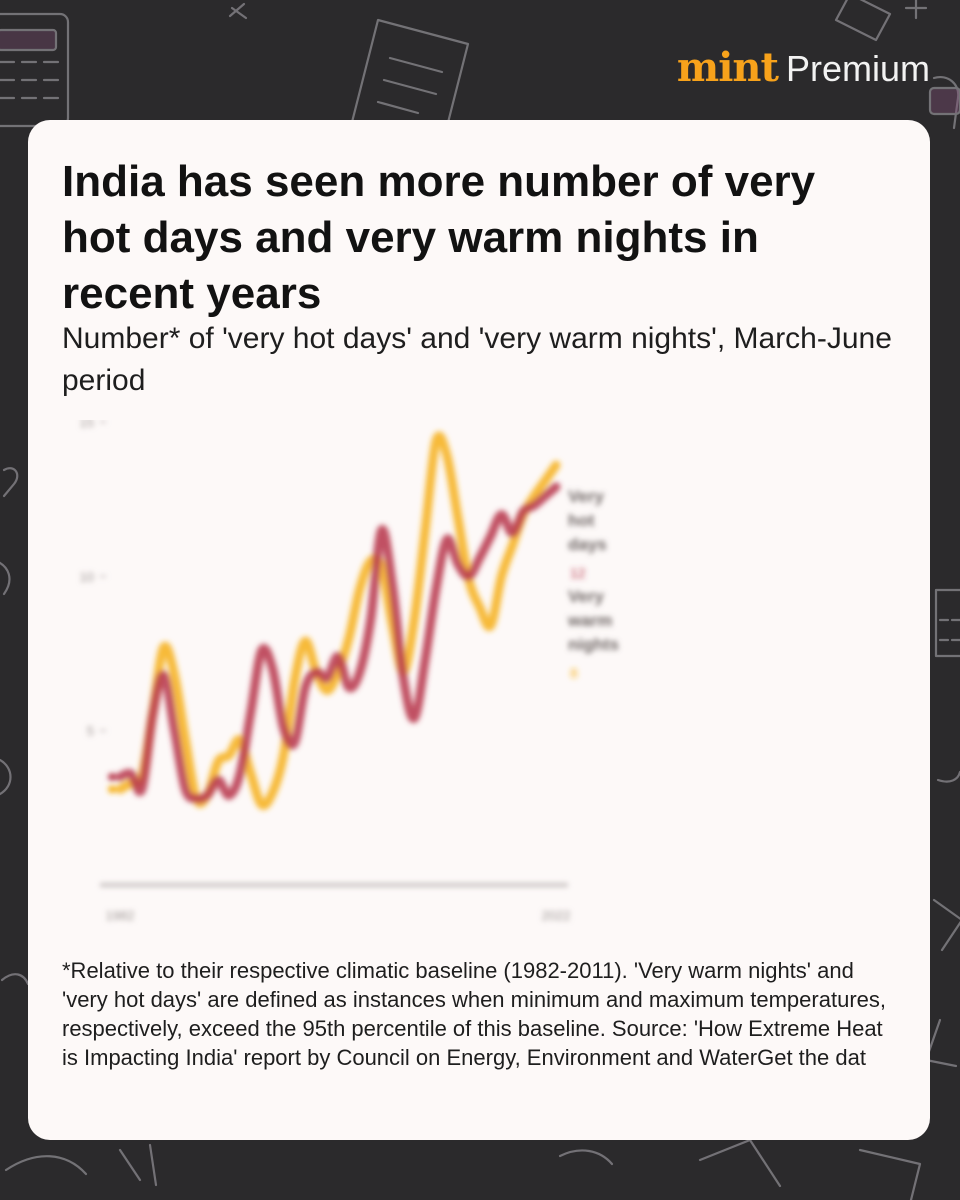 The width and height of the screenshot is (960, 1200). What do you see at coordinates (556, 915) in the screenshot?
I see `x-tick-label-2022: 2022` at bounding box center [556, 915].